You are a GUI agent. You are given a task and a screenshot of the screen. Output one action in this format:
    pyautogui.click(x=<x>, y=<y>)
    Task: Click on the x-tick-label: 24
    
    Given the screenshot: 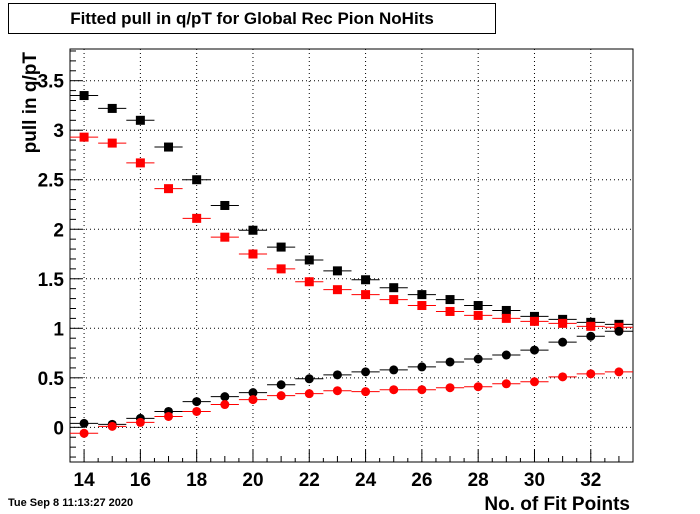 What is the action you would take?
    pyautogui.click(x=366, y=480)
    